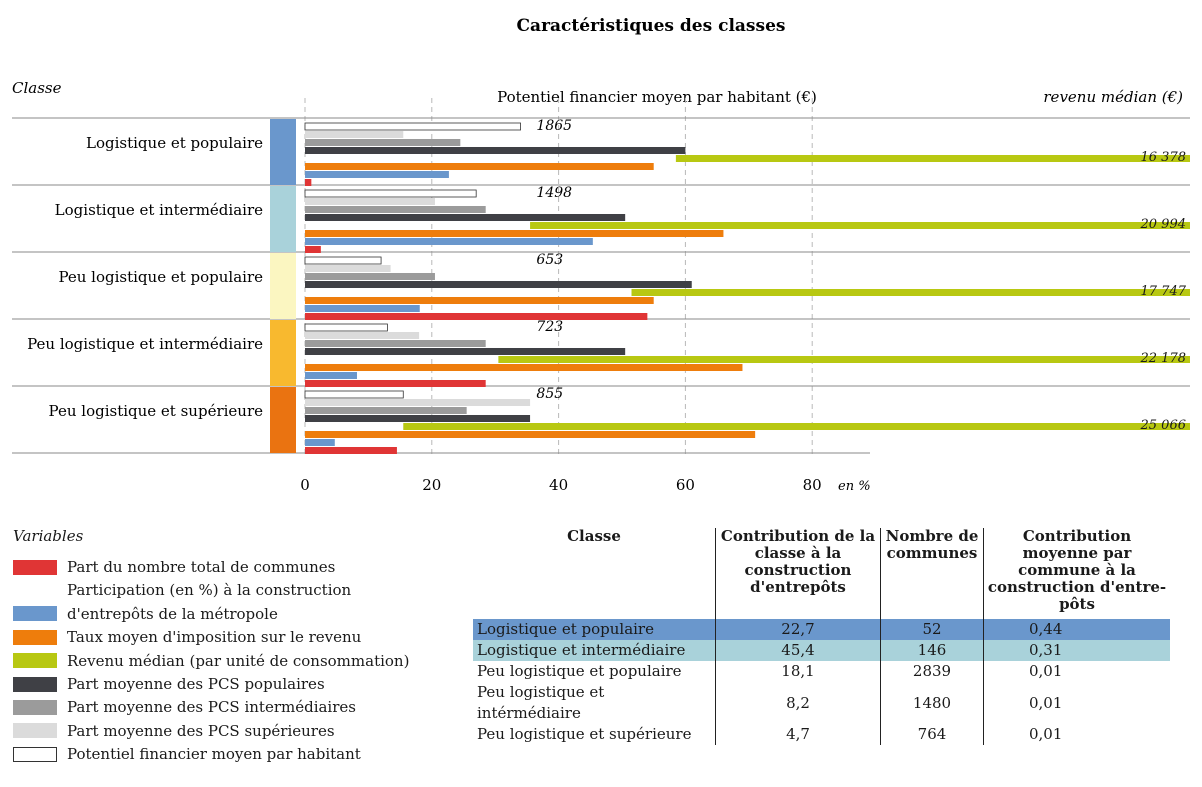  What do you see at coordinates (1163, 425) in the screenshot?
I see `income-value-label: 25 066` at bounding box center [1163, 425].